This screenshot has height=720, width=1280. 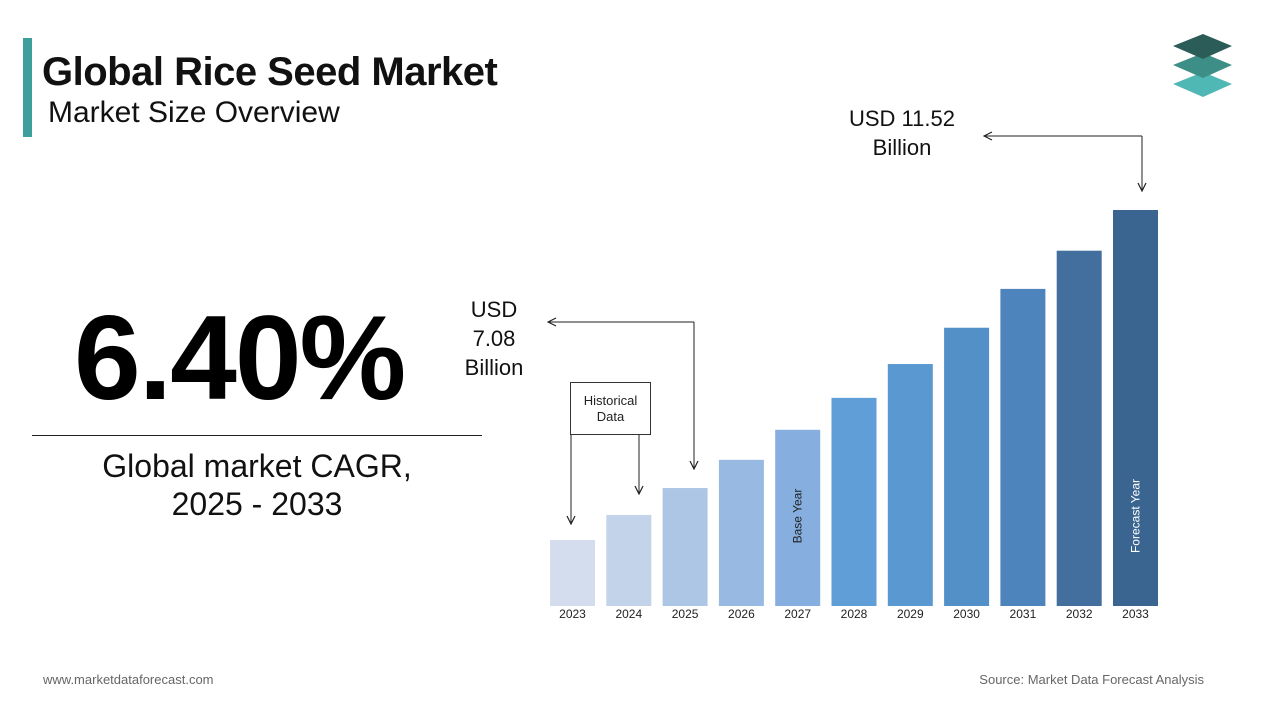 I want to click on source-note: Source: Market Data Forecast Analysis, so click(x=1091, y=679).